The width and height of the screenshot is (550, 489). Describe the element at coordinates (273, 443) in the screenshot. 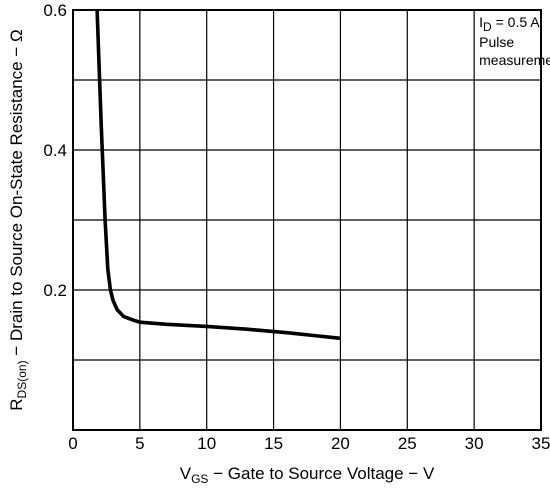

I see `x-tick-label: 15` at that location.